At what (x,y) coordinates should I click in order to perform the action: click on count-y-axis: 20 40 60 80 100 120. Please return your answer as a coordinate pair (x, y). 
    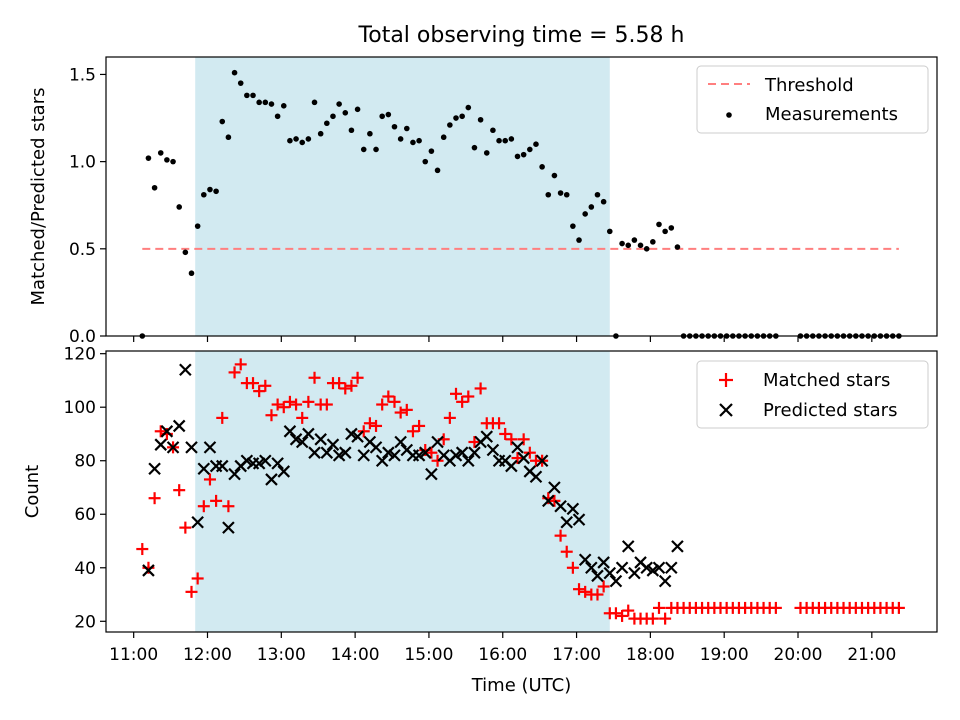
    Looking at the image, I should click on (85, 488).